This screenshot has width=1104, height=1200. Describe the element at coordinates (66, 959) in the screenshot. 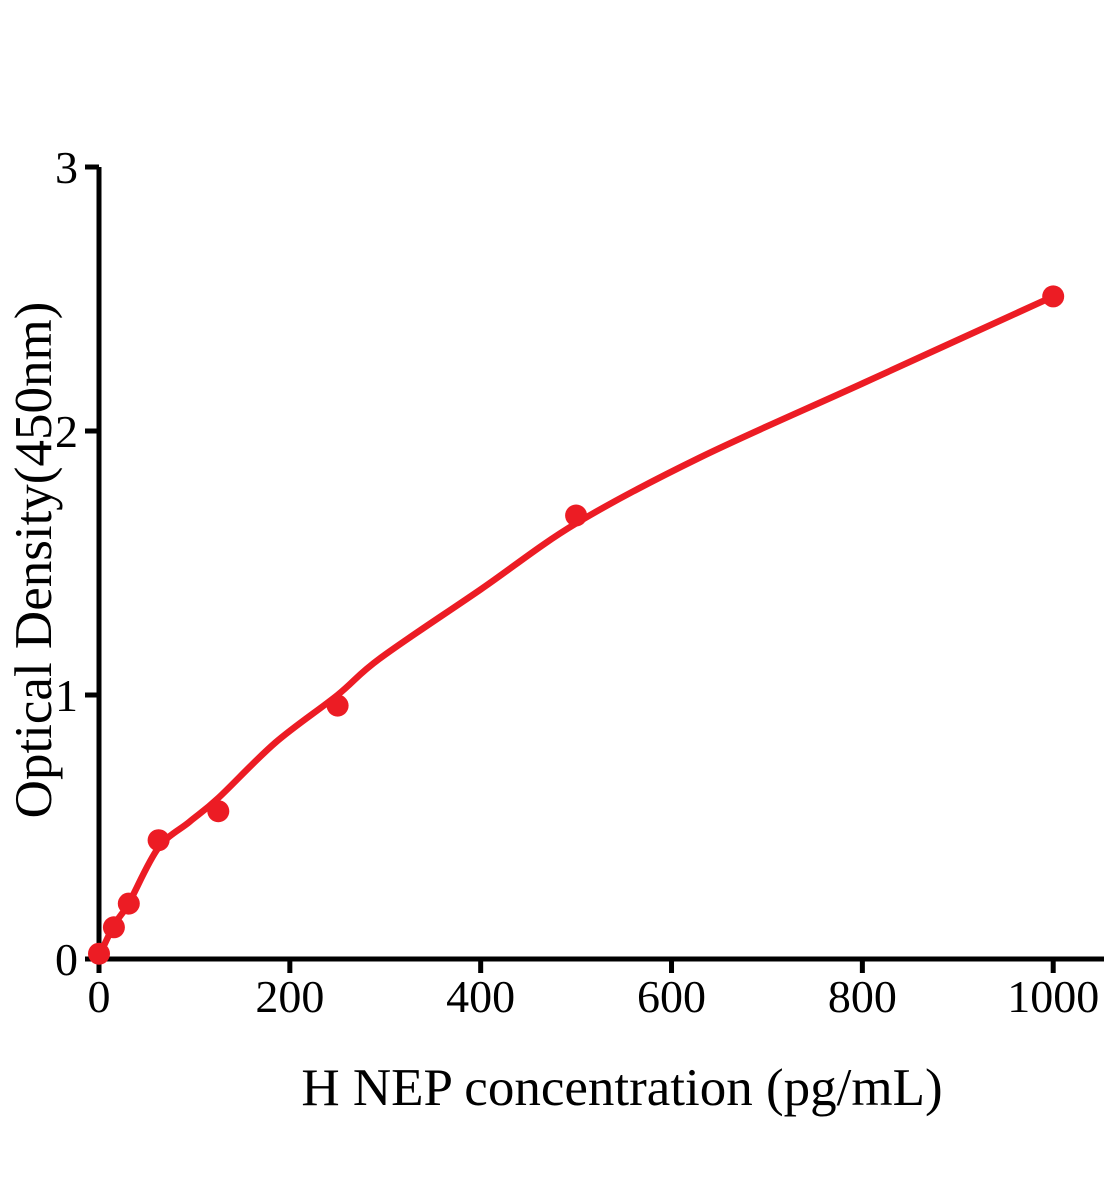

I see `y-tick-label: 0` at that location.